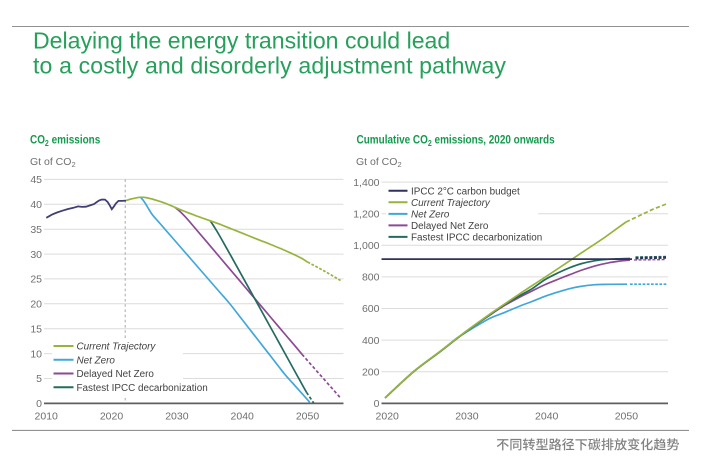  Describe the element at coordinates (47, 417) in the screenshot. I see `svg-text: 2010` at that location.